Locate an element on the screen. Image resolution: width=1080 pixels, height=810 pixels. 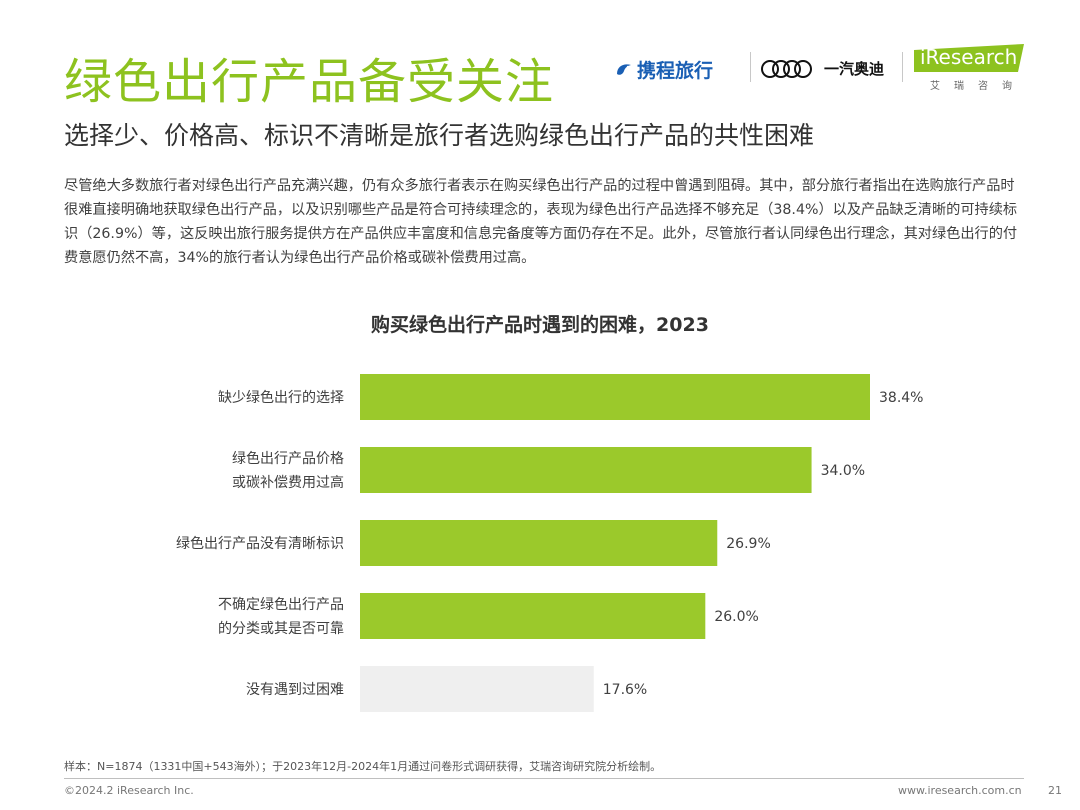
ctrip-logo-text: 携程旅行 is located at coordinates (675, 71).